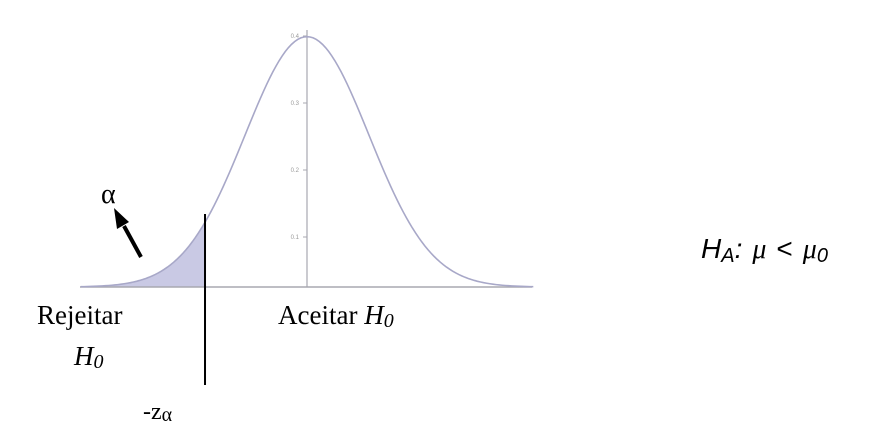 This screenshot has width=873, height=441. I want to click on reject-h-letter: H, so click(84, 356).